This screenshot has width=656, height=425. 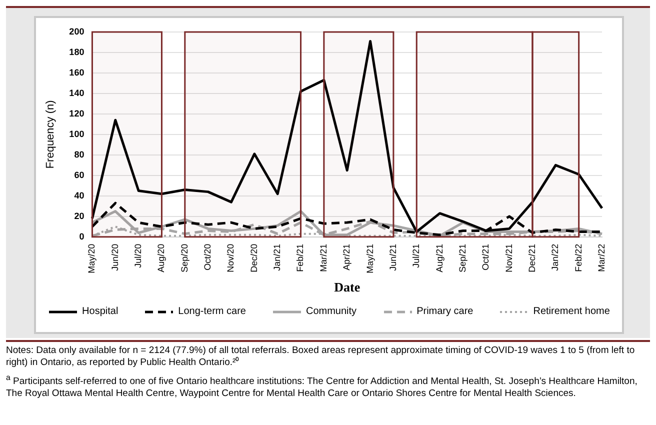 I want to click on x-tick-label: Dec/21, so click(x=531, y=258).